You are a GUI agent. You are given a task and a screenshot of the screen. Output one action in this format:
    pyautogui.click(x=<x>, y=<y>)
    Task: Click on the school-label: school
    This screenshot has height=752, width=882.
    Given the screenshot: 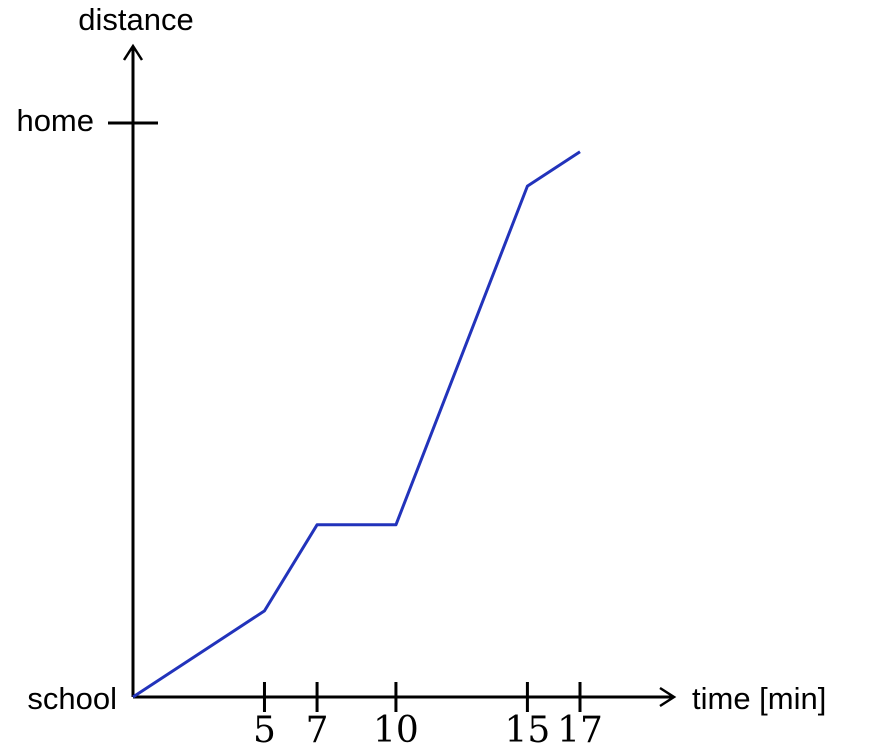 What is the action you would take?
    pyautogui.click(x=72, y=698)
    